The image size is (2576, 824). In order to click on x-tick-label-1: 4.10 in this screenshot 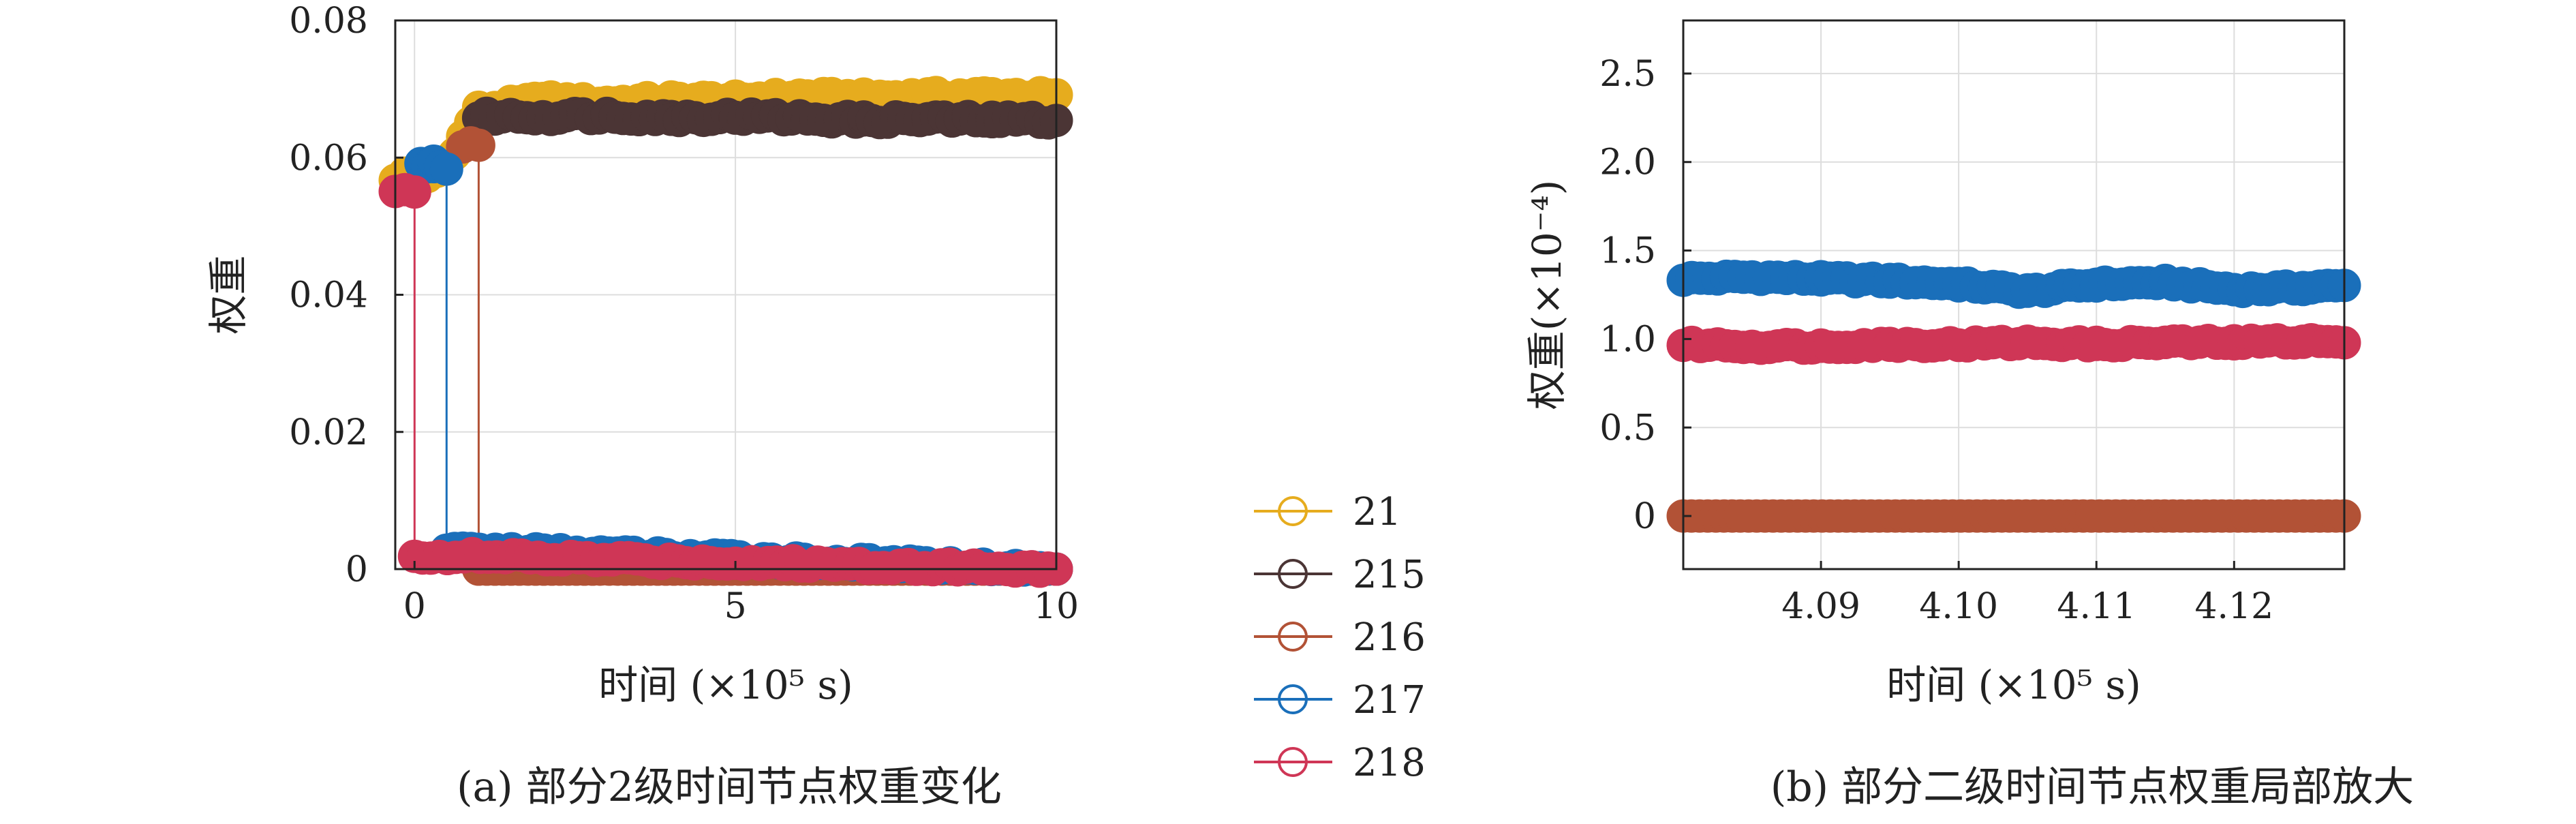, I will do `click(1958, 606)`.